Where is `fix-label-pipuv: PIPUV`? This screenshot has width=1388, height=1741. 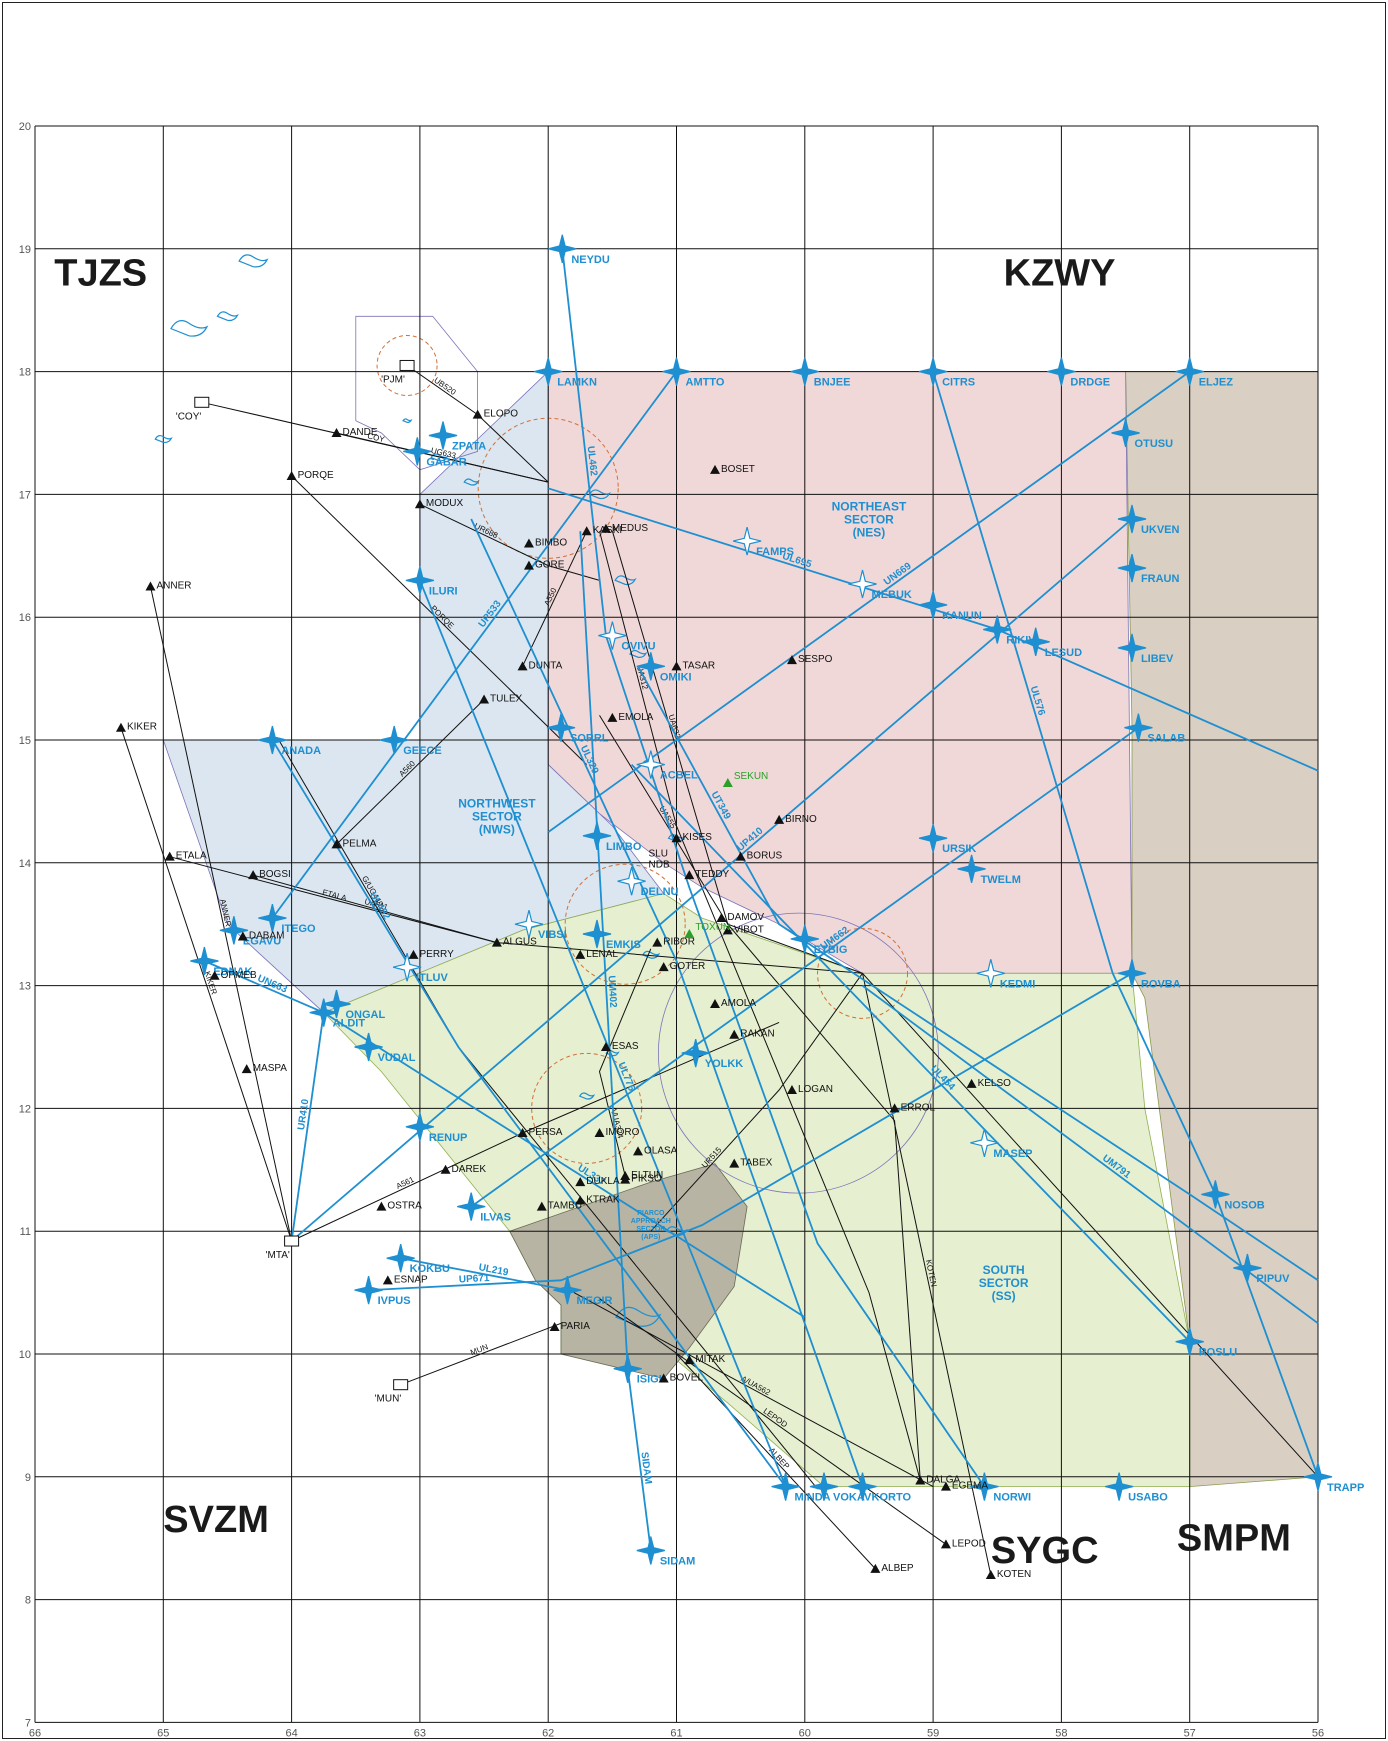 fix-label-pipuv: PIPUV is located at coordinates (1273, 1279).